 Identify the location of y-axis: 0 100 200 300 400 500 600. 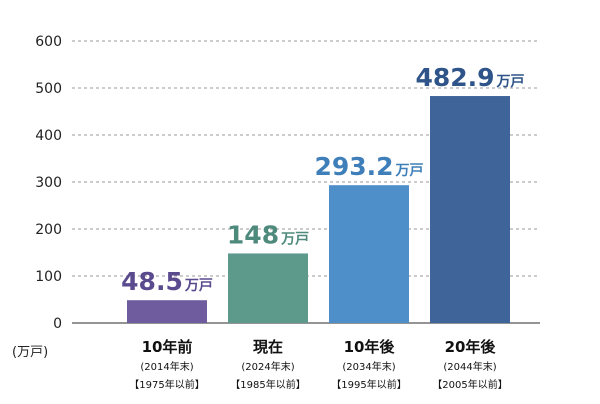
(48, 183).